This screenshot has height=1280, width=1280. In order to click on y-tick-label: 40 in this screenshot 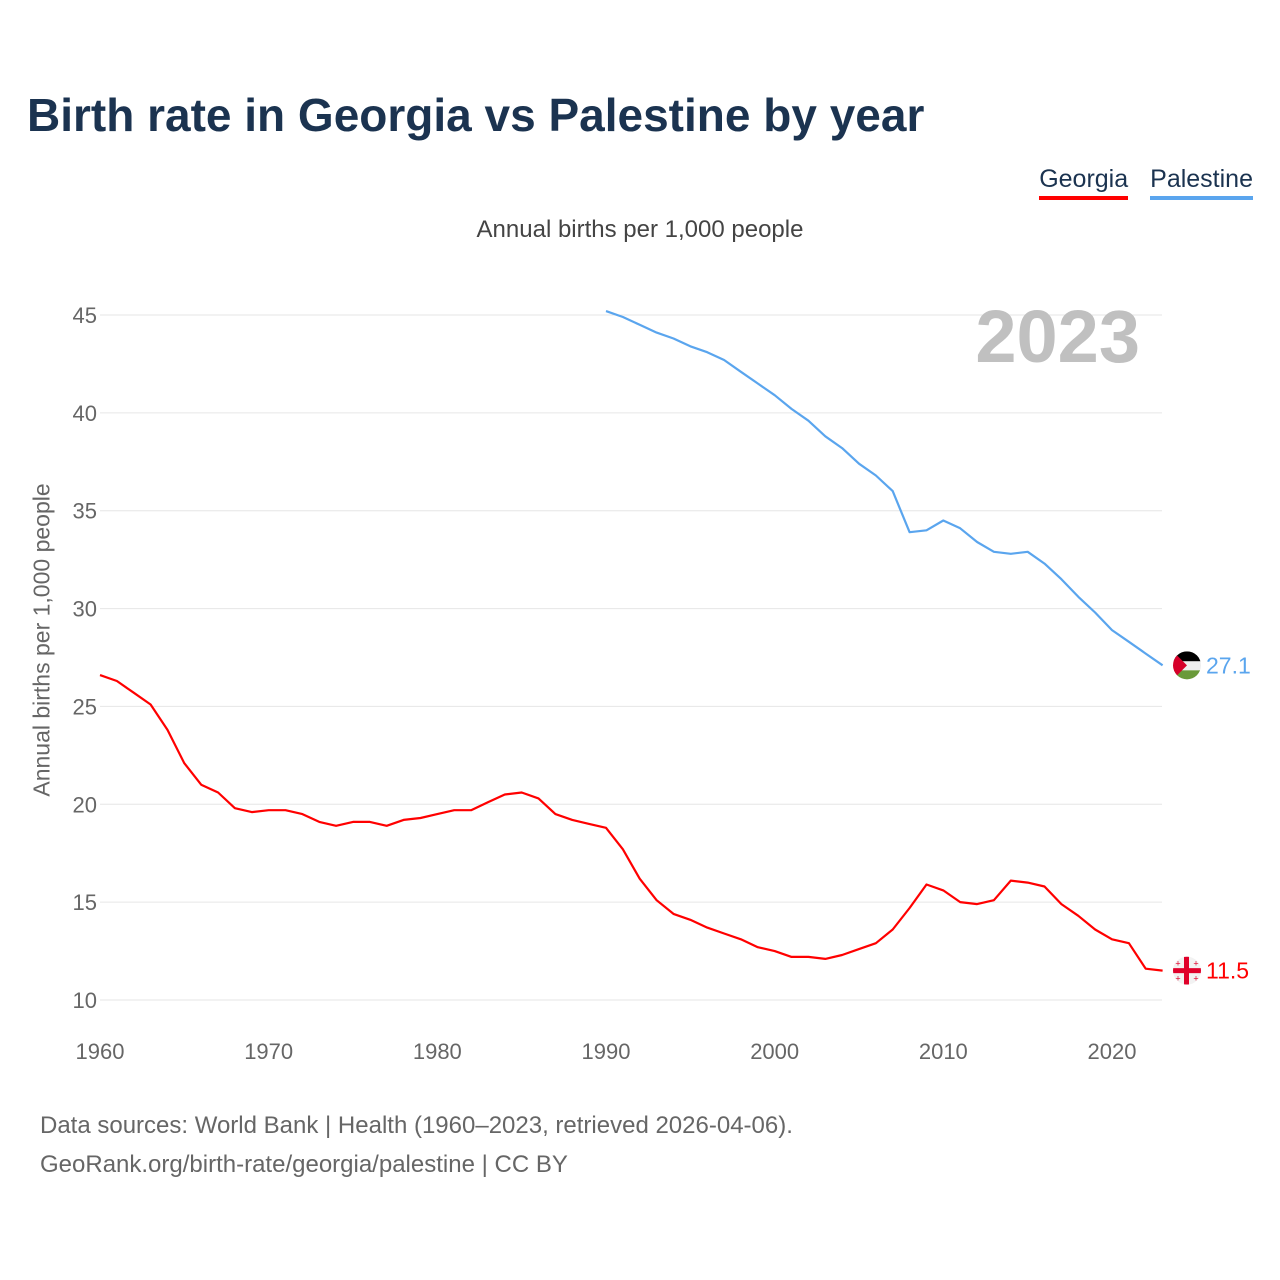, I will do `click(85, 413)`.